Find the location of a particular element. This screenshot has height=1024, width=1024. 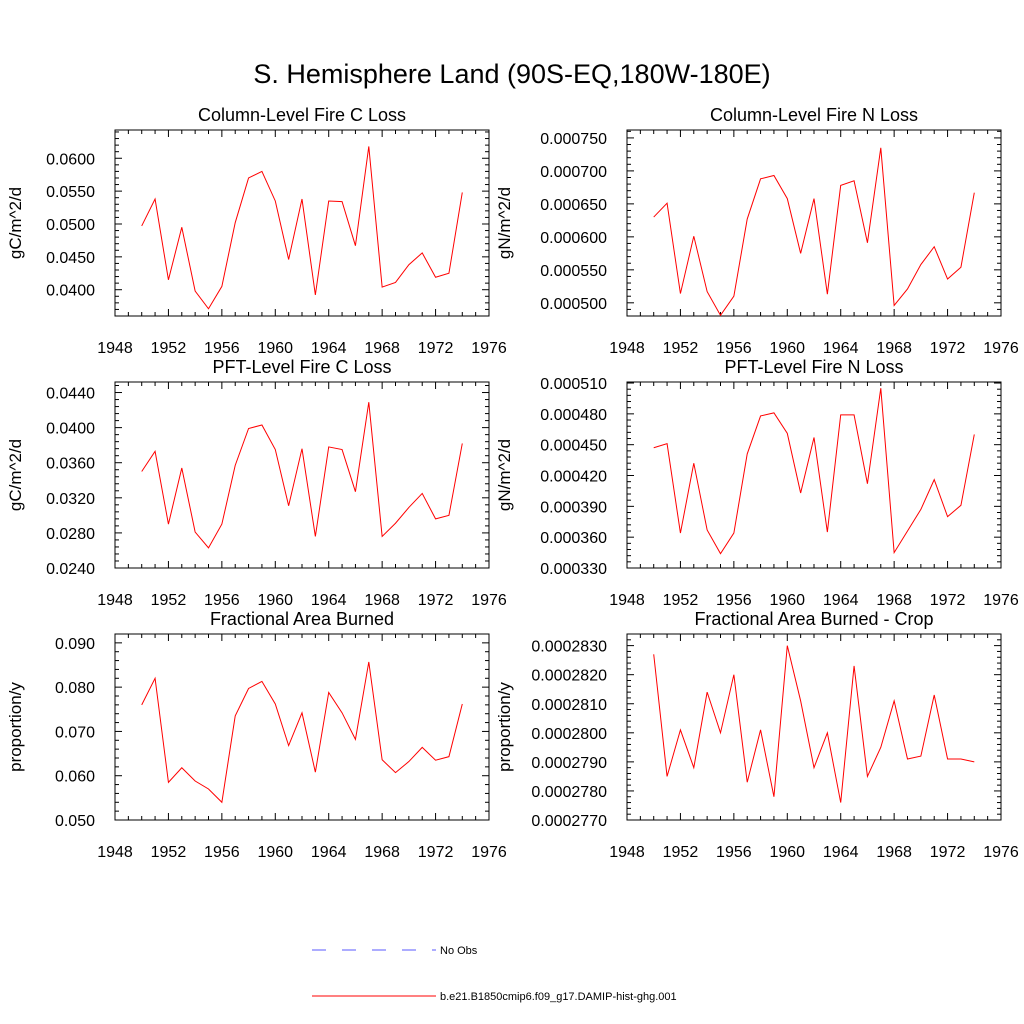

panel-title: PFT-Level Fire C Loss is located at coordinates (301, 367).